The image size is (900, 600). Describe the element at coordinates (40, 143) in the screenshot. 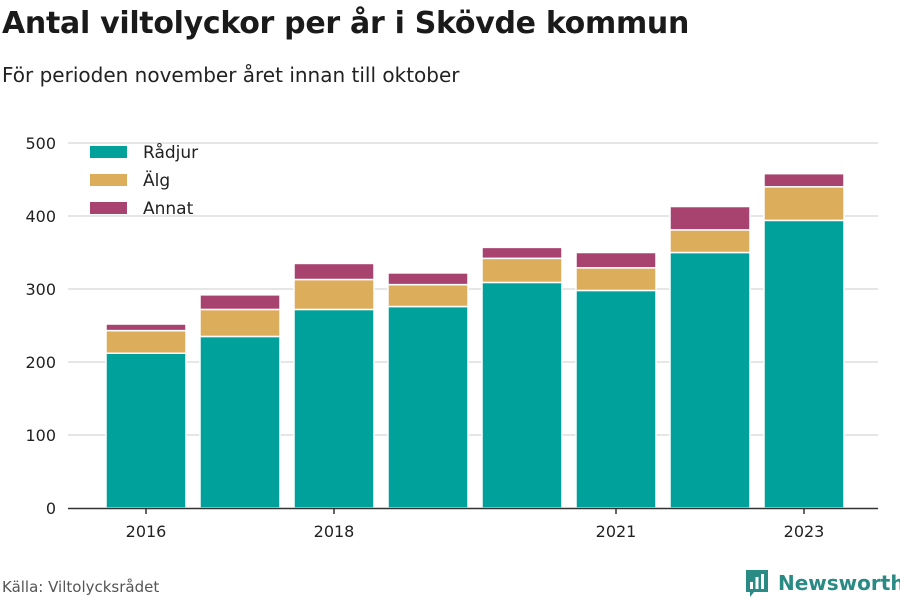

I see `y-tick-label: 500` at that location.